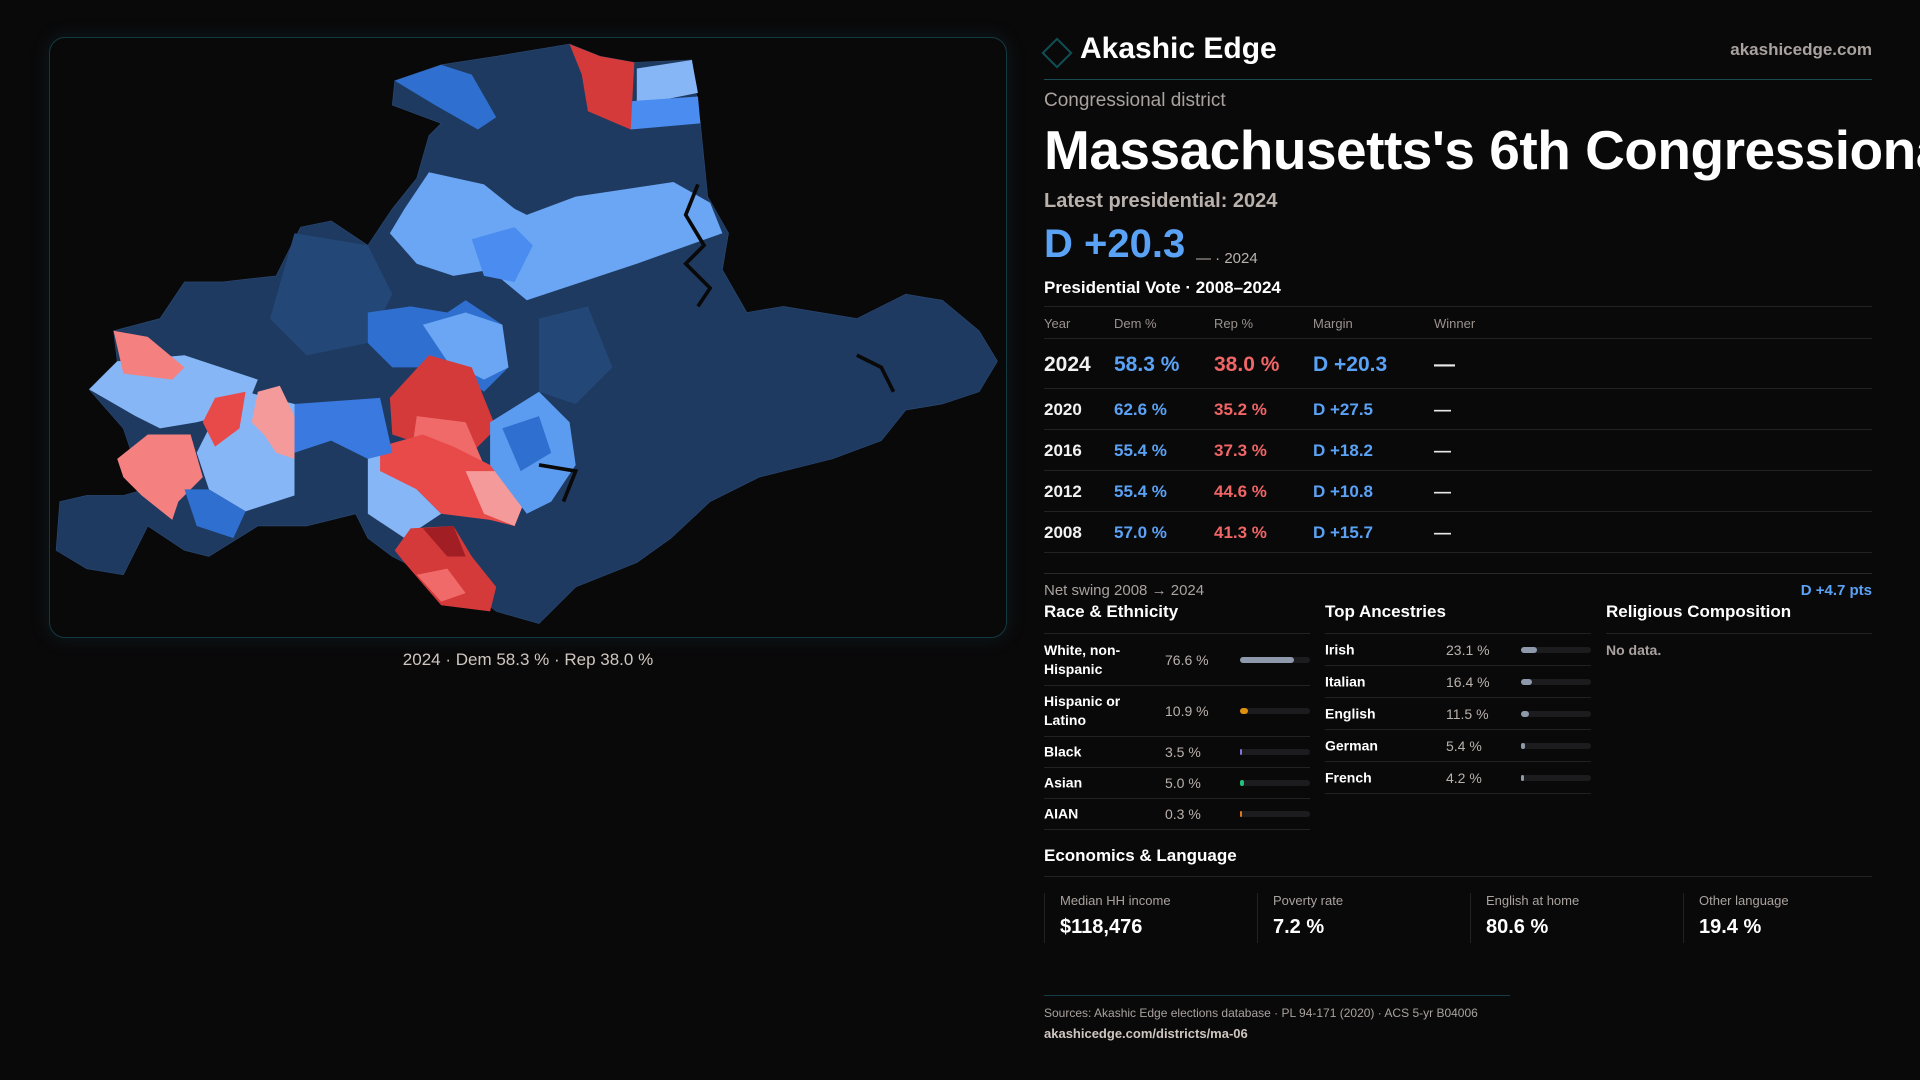  Describe the element at coordinates (1146, 1033) in the screenshot. I see `district-url: akashicedge.com/districts/ma-06` at that location.